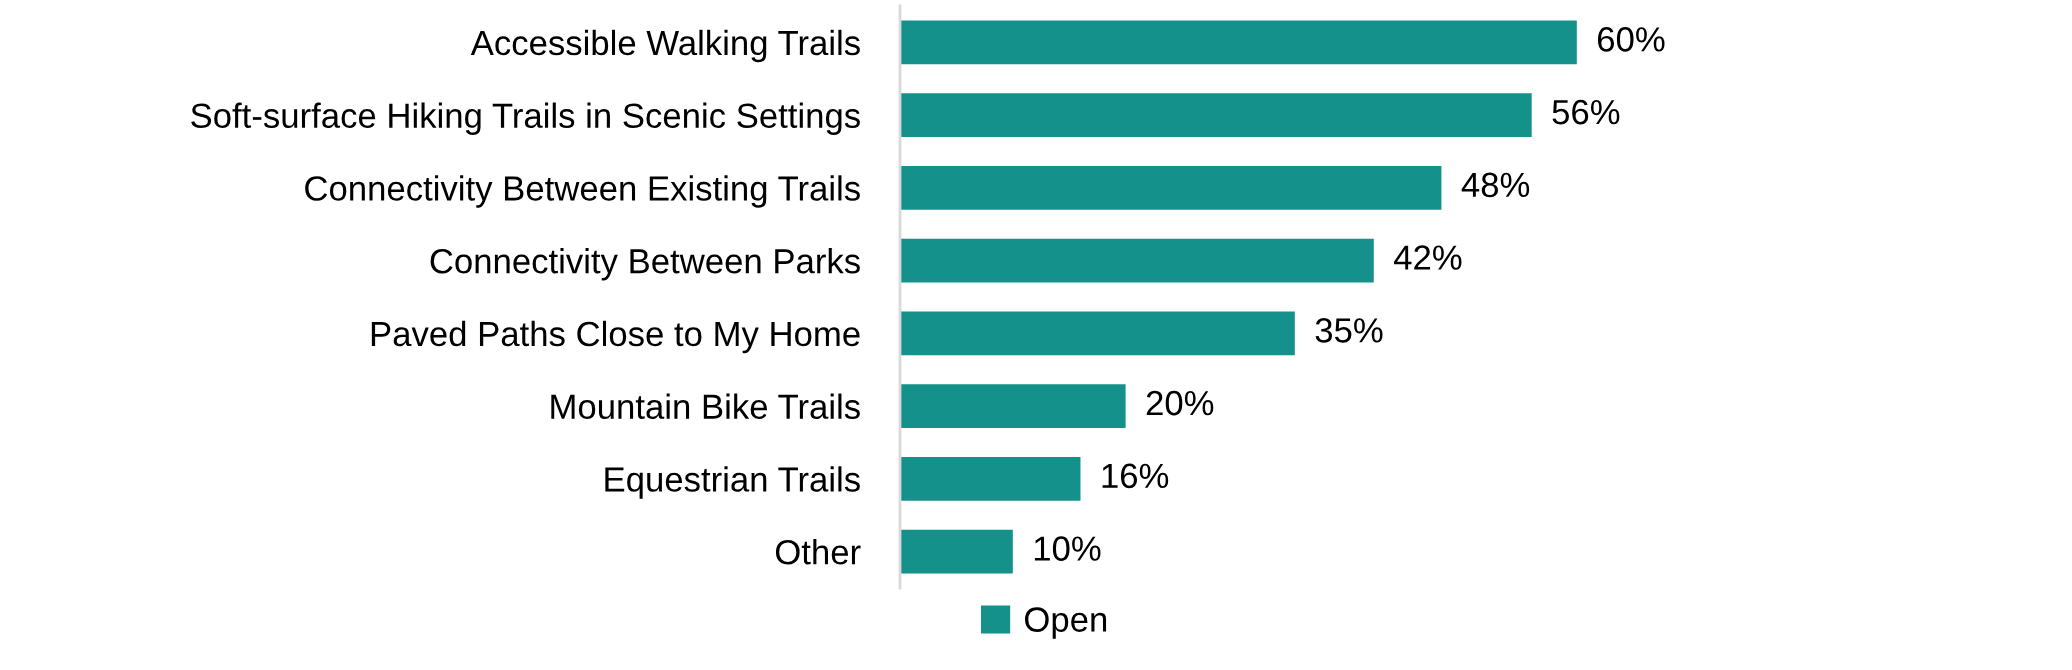 This screenshot has width=2072, height=670. Describe the element at coordinates (525, 118) in the screenshot. I see `y-tick-label: Soft-surface Hiking Trails in Scenic Settings` at that location.